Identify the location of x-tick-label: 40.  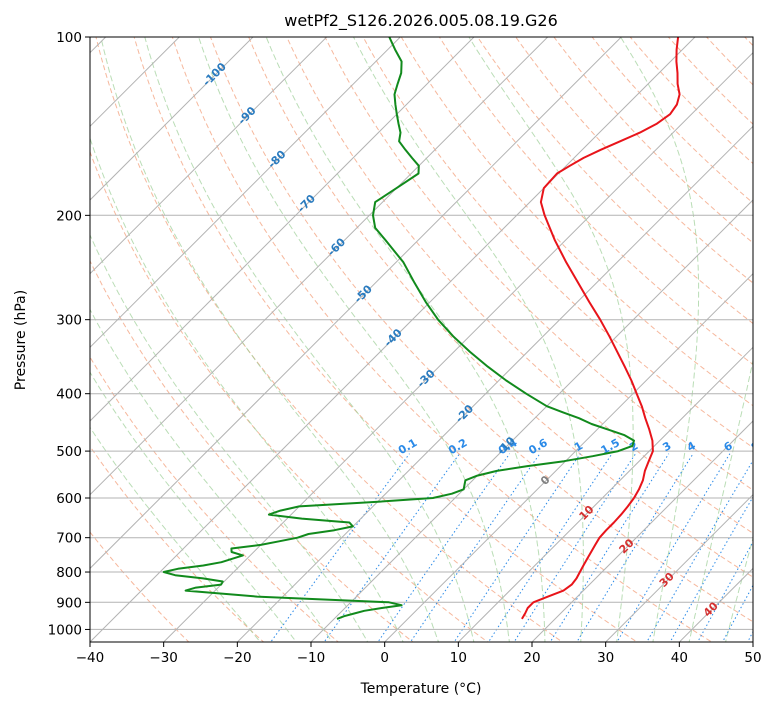
(679, 658).